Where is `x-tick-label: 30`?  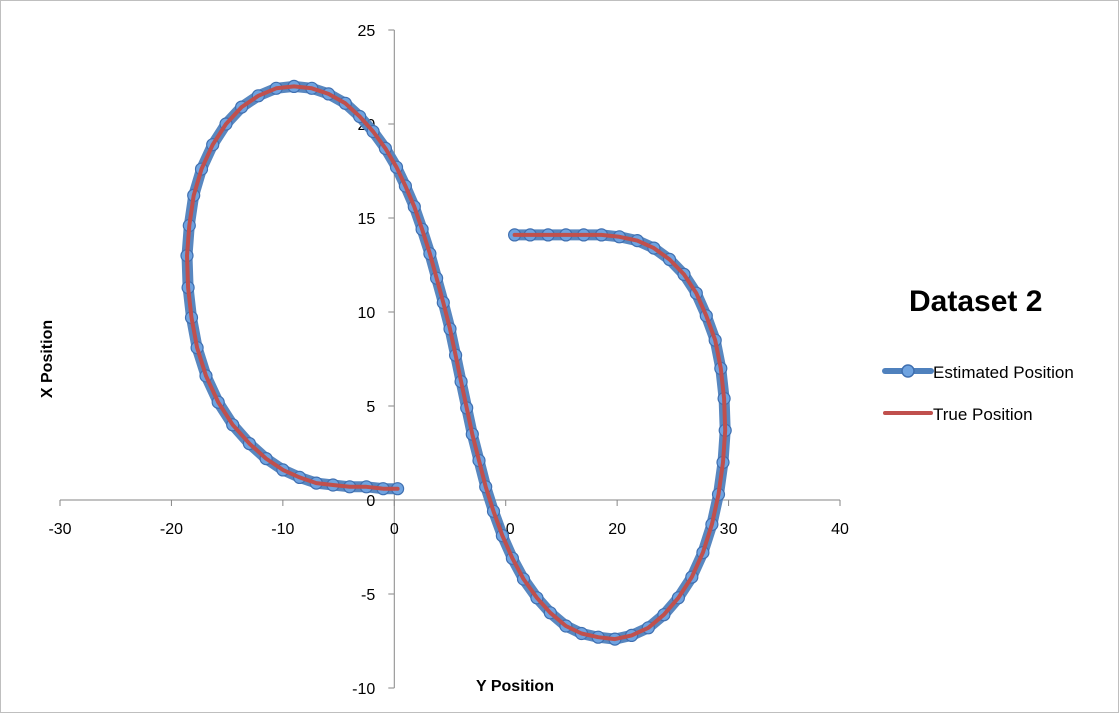
x-tick-label: 30 is located at coordinates (729, 529).